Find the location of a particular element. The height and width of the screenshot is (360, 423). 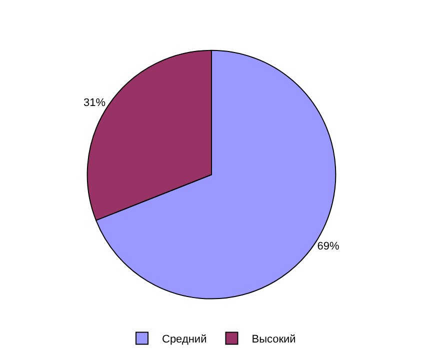

data-label: 69% is located at coordinates (328, 246).